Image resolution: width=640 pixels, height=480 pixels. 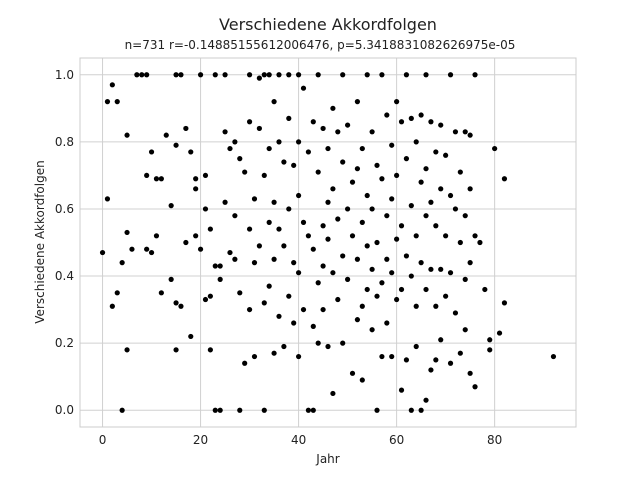 I want to click on y-tick-label: 0.4, so click(x=64, y=276).